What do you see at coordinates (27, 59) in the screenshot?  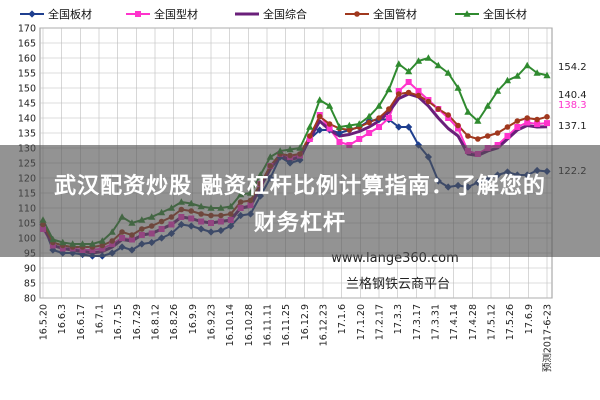 I see `y-tick-label: 160` at bounding box center [27, 59].